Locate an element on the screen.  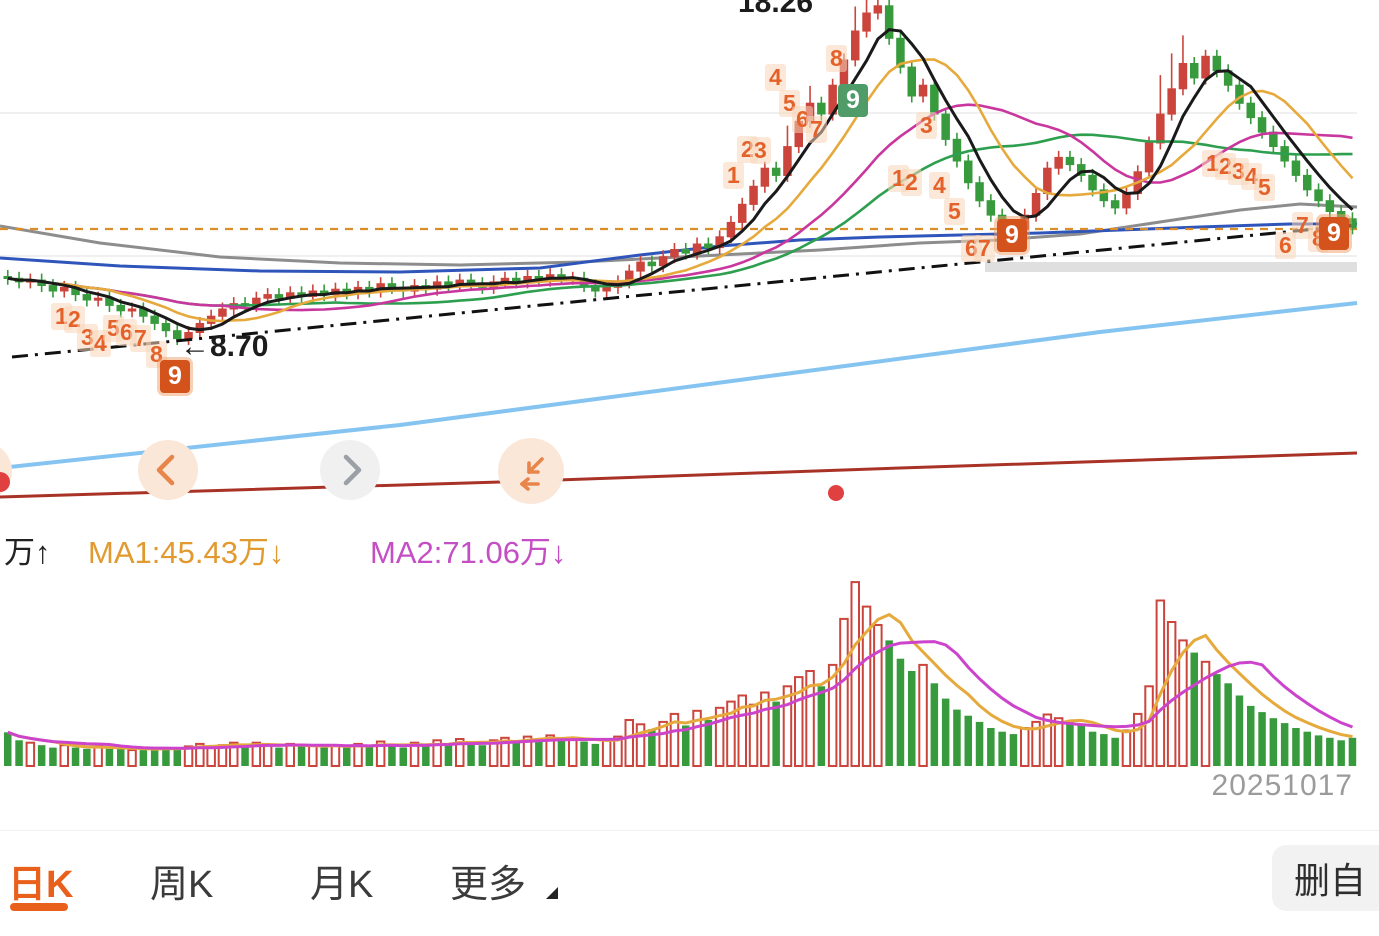
pan-right-button is located at coordinates (350, 470).